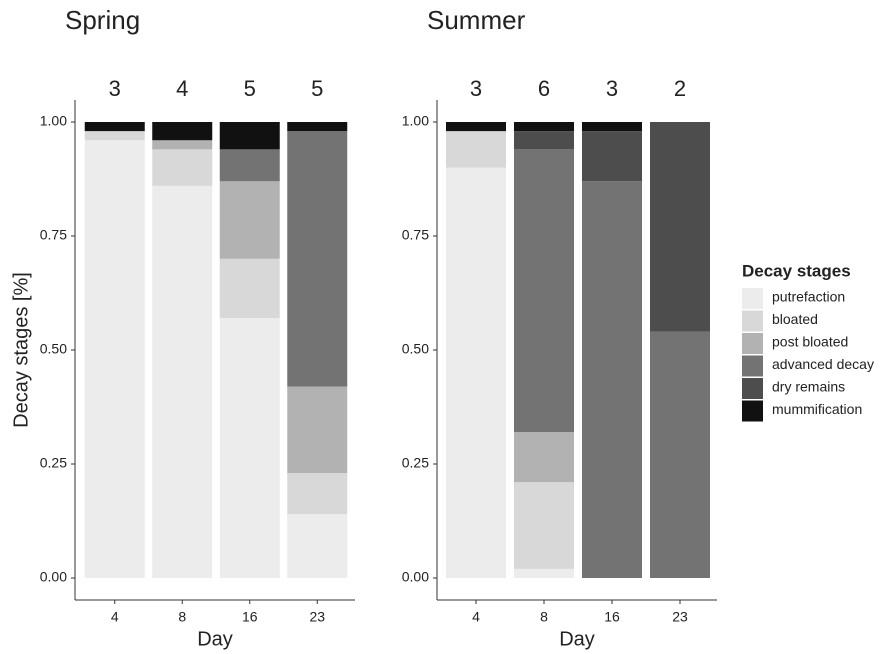  I want to click on count-label: 6, so click(544, 88).